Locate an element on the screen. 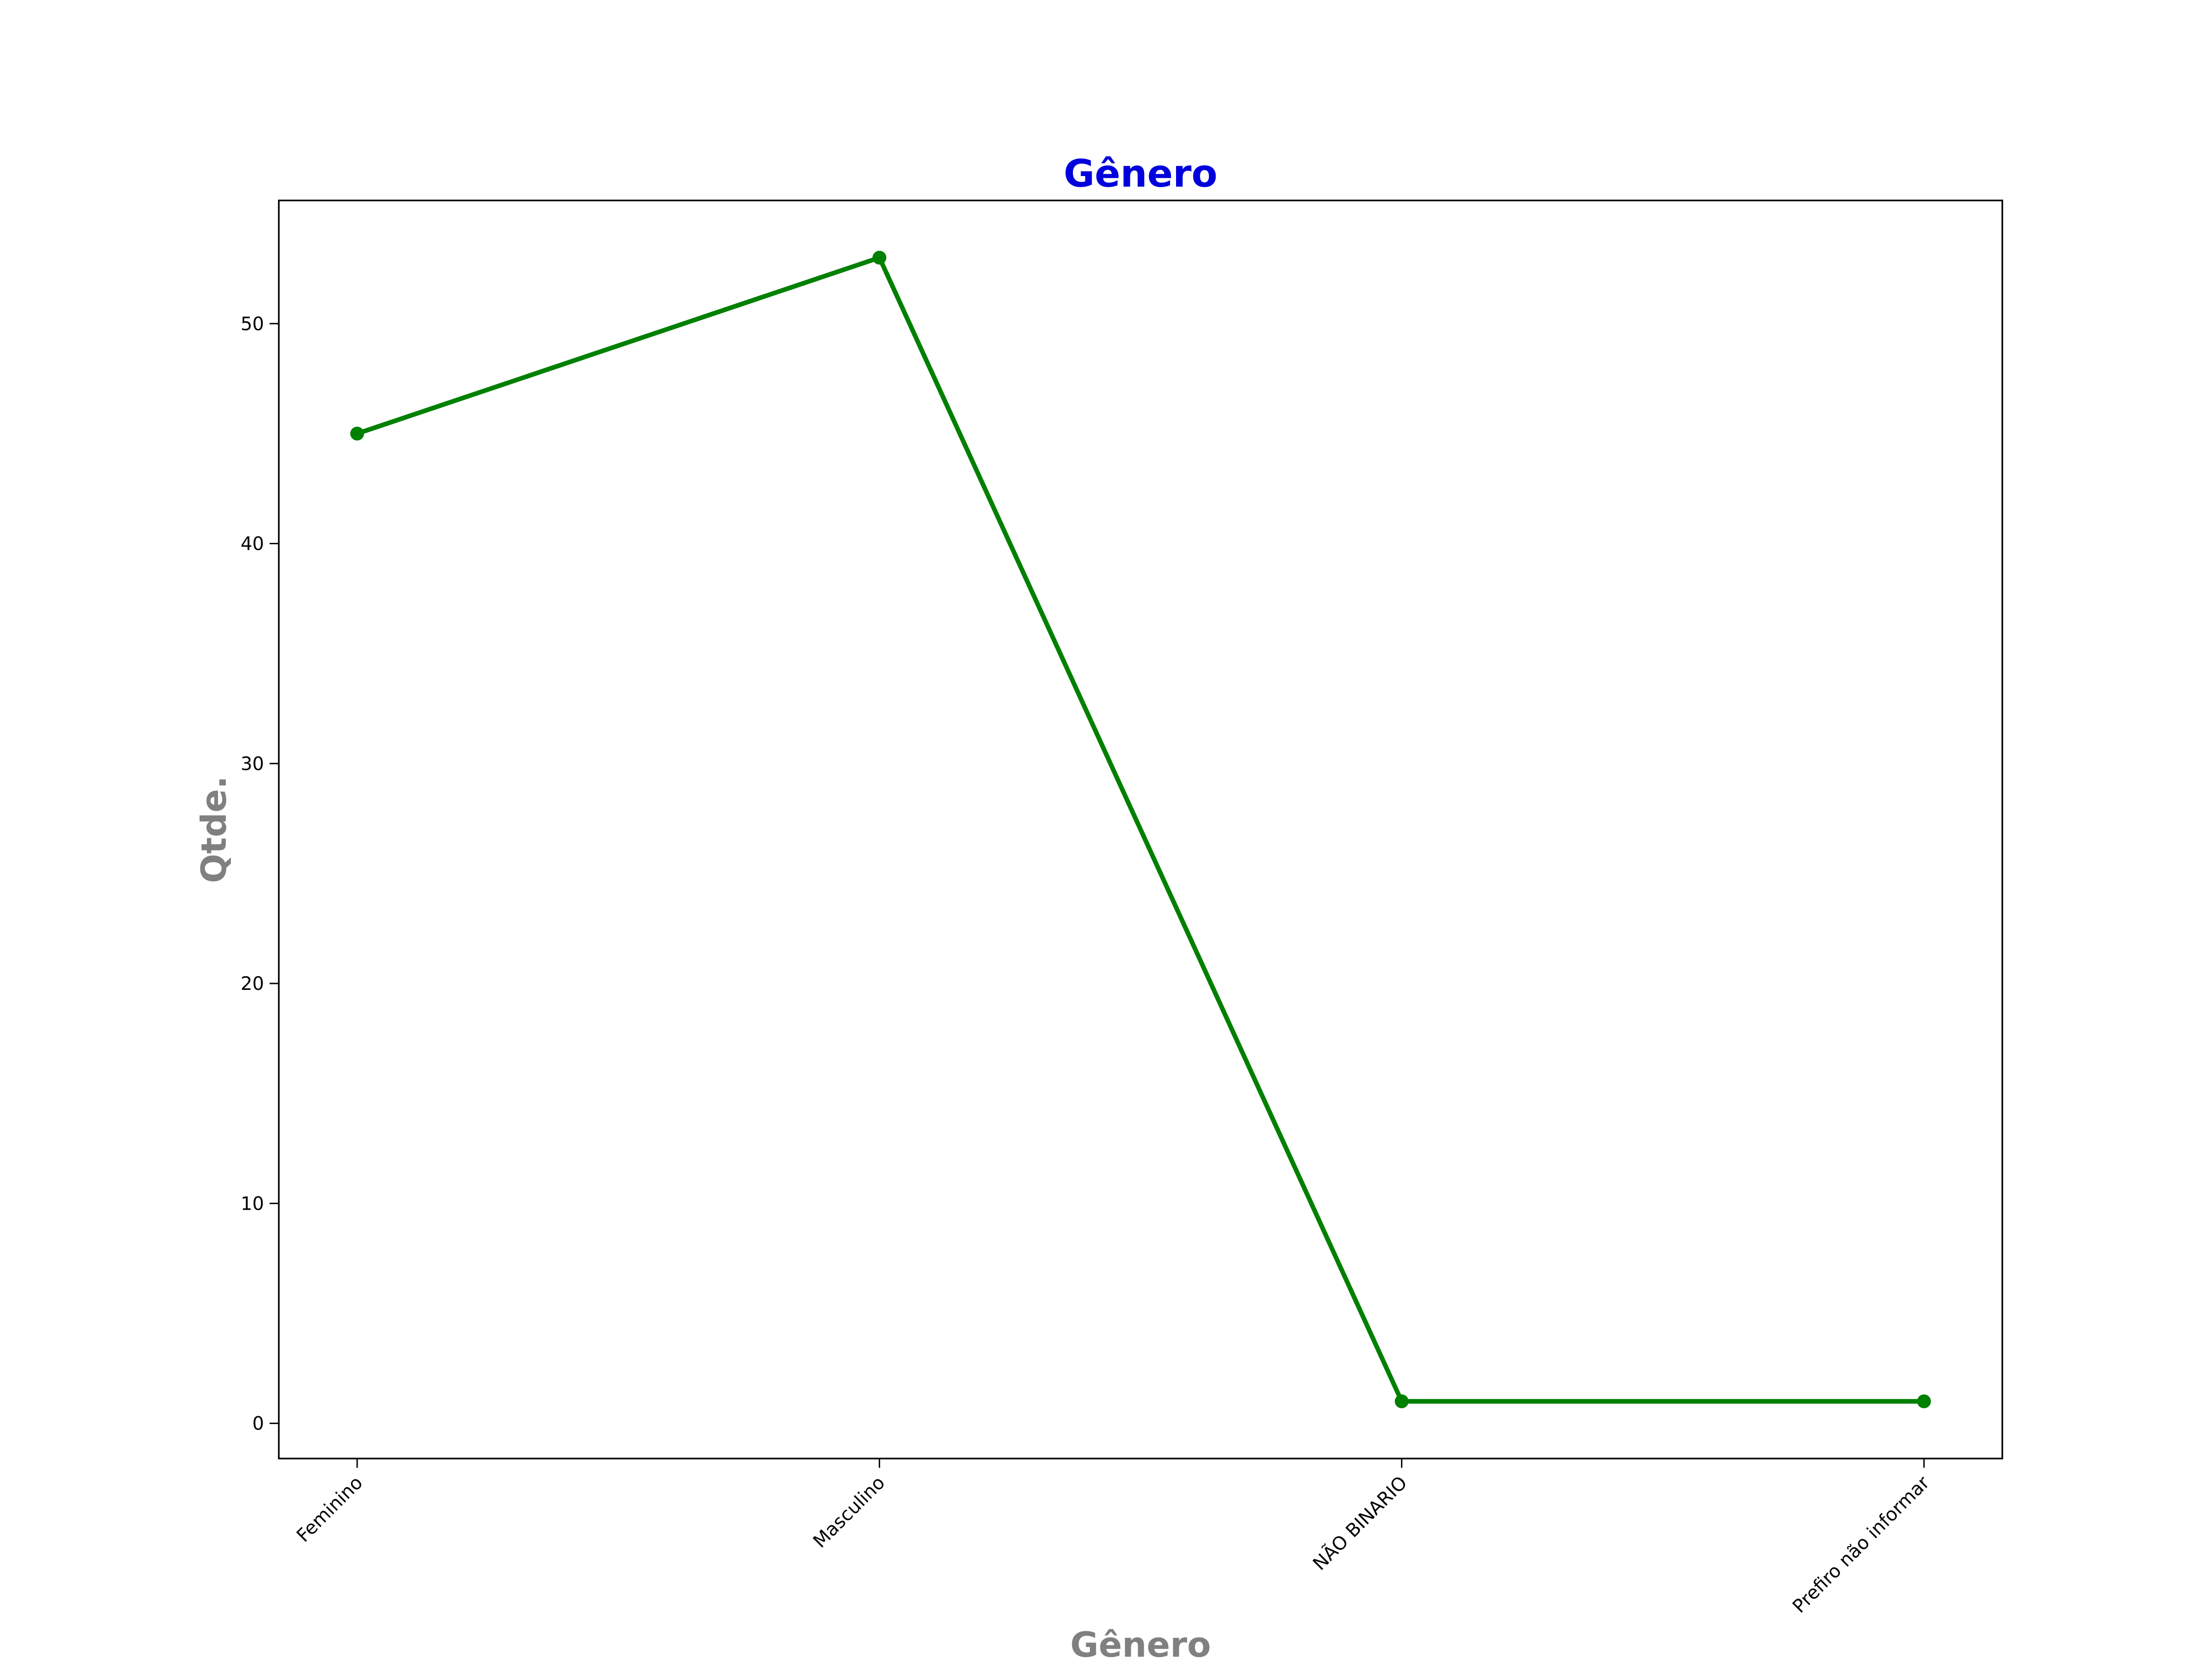  y-tick-label: 10 is located at coordinates (252, 1203).